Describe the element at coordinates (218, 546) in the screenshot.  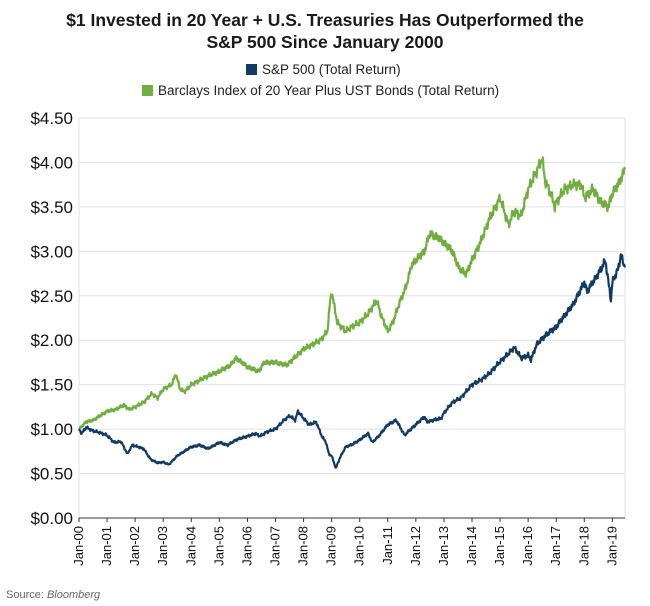
I see `x-tick-label: Jan-05` at that location.